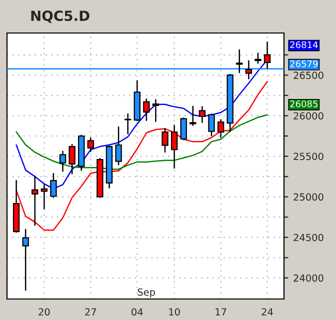  What do you see at coordinates (309, 156) in the screenshot?
I see `y-tick-label: 25500` at bounding box center [309, 156].